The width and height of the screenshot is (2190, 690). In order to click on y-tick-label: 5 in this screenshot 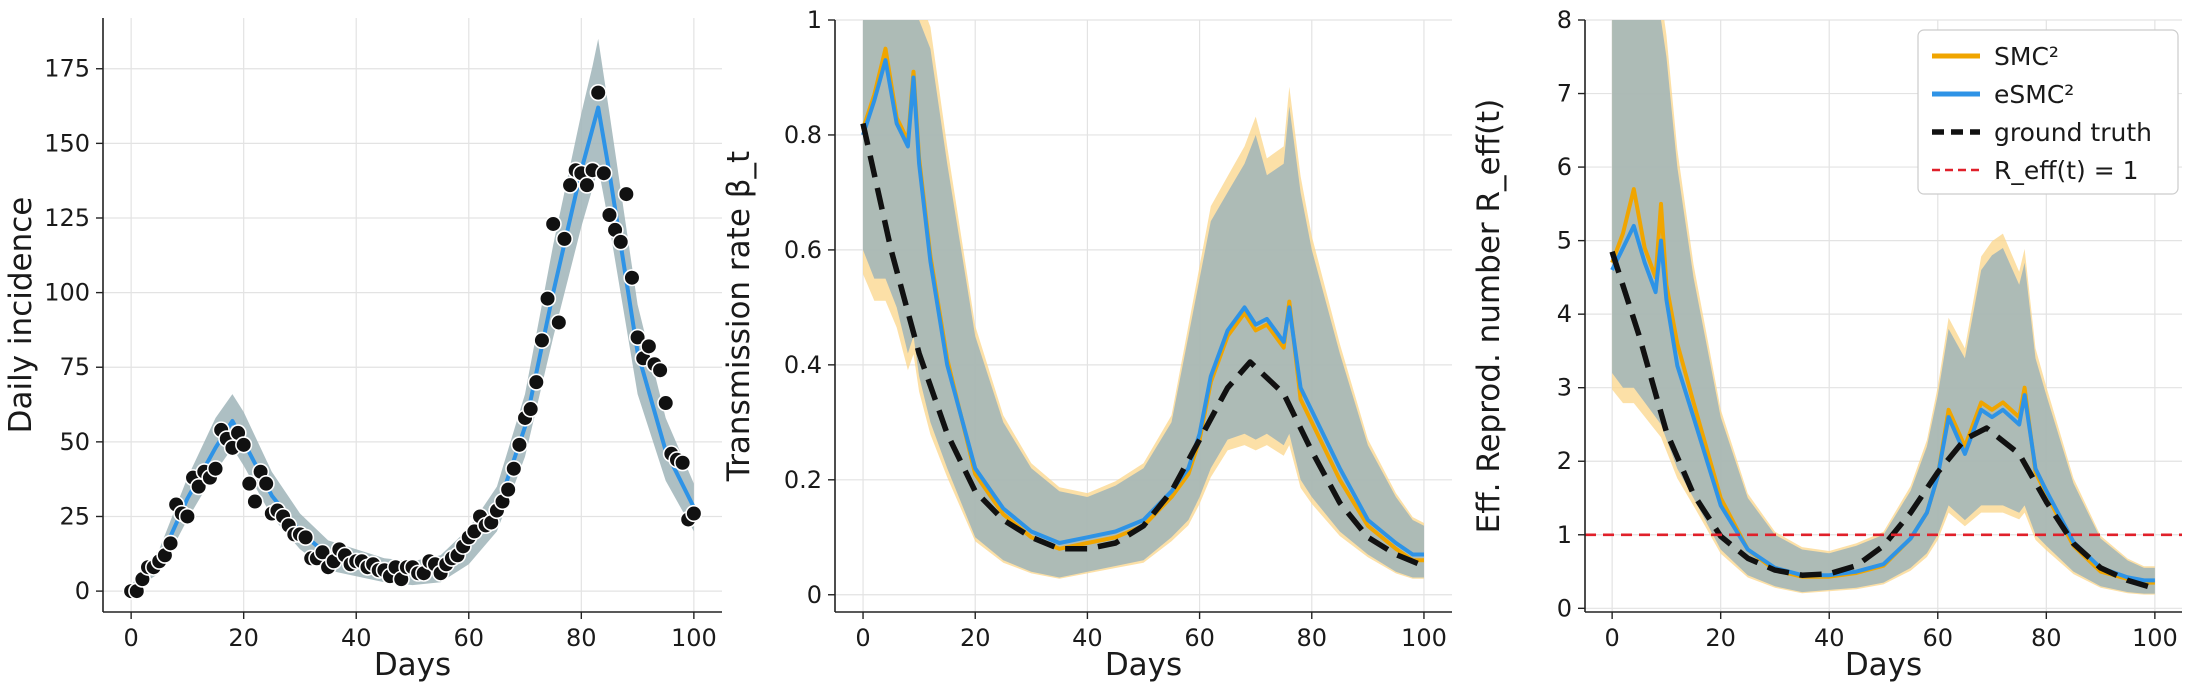, I will do `click(1564, 241)`.